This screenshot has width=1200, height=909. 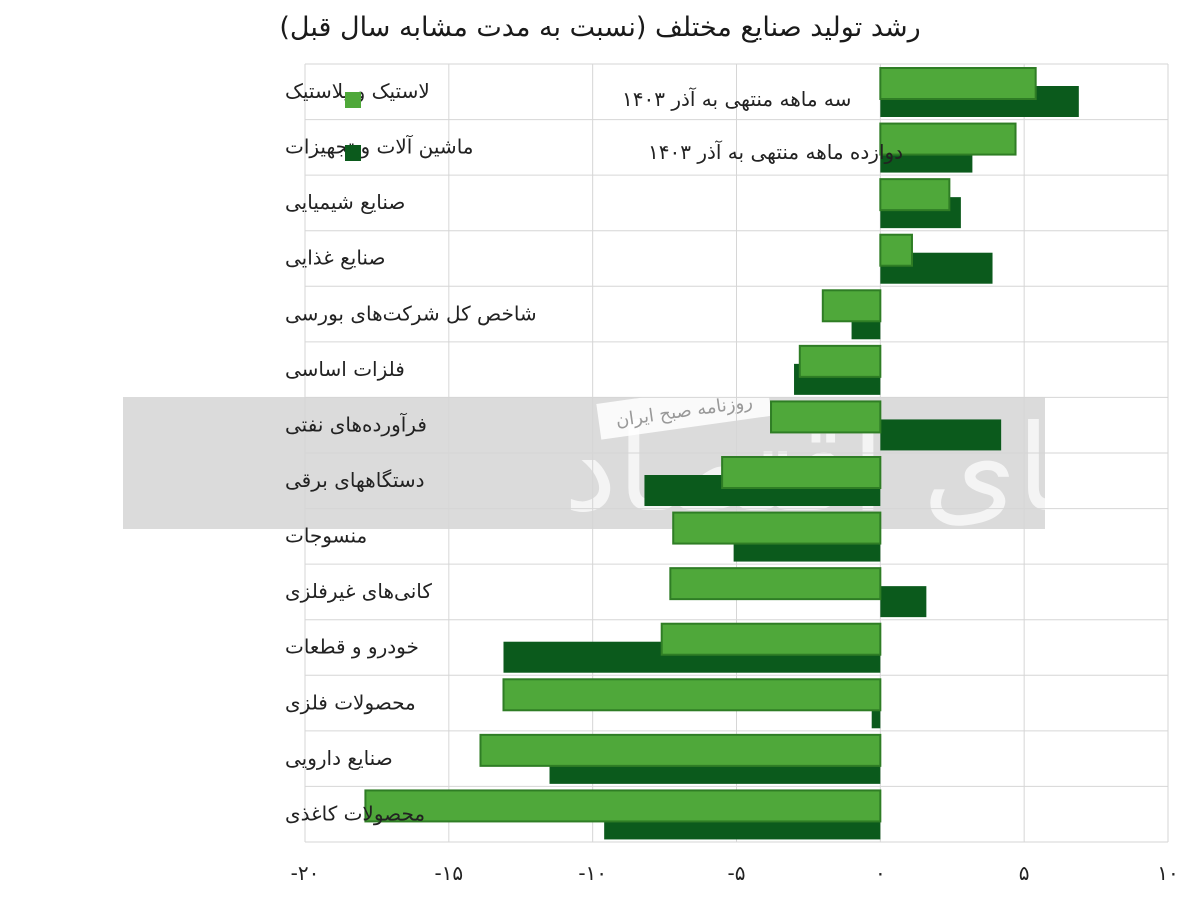 What do you see at coordinates (684, 410) in the screenshot?
I see `watermark-stamp-box` at bounding box center [684, 410].